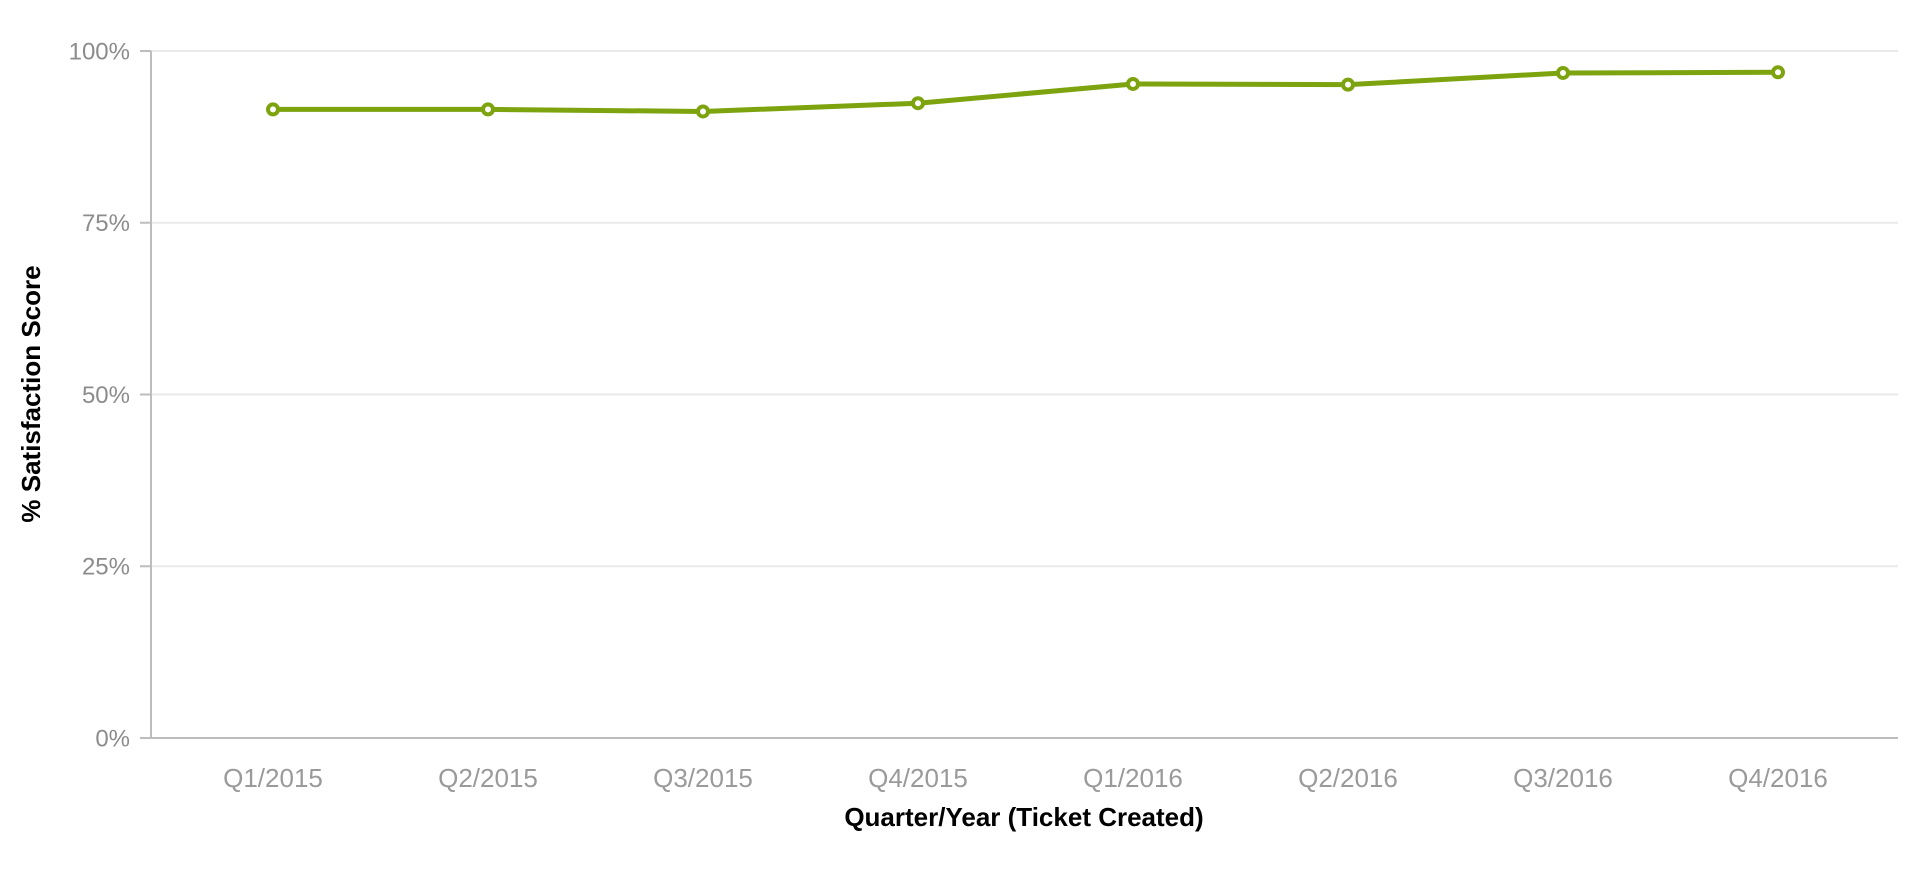 This screenshot has width=1924, height=884. What do you see at coordinates (918, 778) in the screenshot?
I see `x-category-label-q4-2015: Q4/2015` at bounding box center [918, 778].